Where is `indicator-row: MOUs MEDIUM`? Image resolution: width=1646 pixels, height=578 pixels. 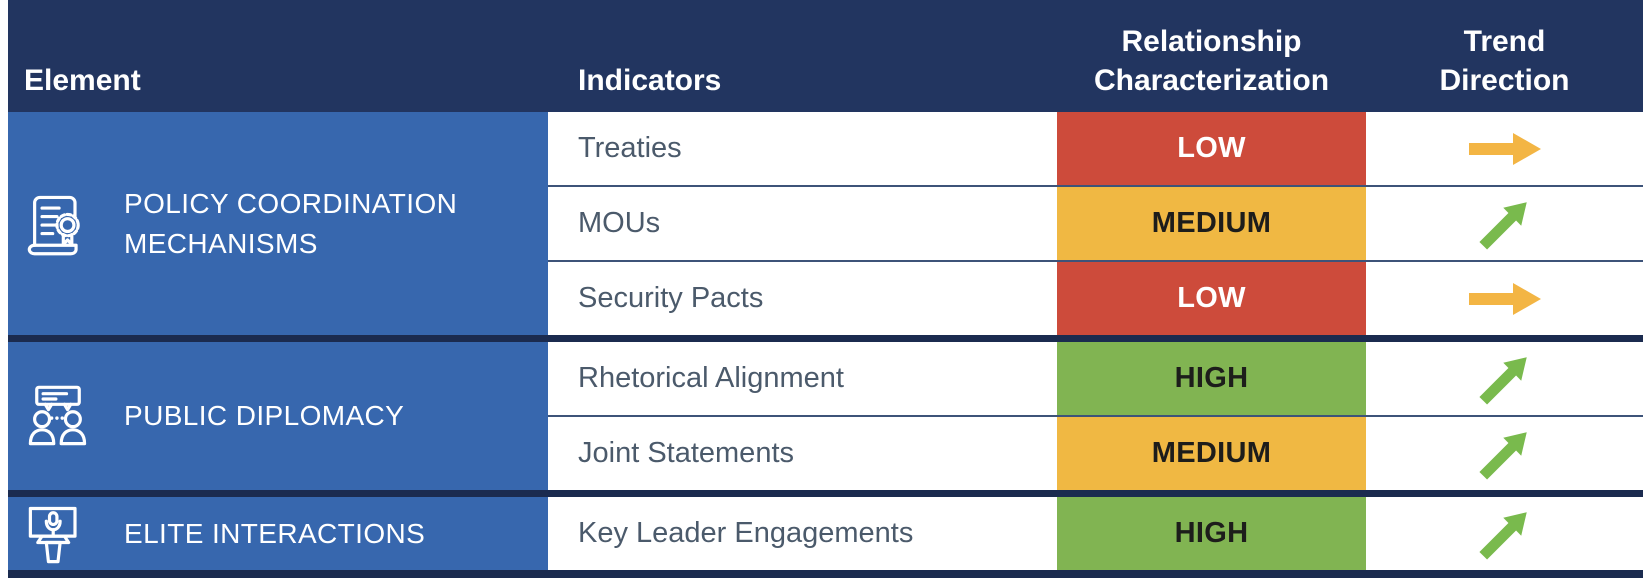 indicator-row: MOUs MEDIUM is located at coordinates (1095, 222).